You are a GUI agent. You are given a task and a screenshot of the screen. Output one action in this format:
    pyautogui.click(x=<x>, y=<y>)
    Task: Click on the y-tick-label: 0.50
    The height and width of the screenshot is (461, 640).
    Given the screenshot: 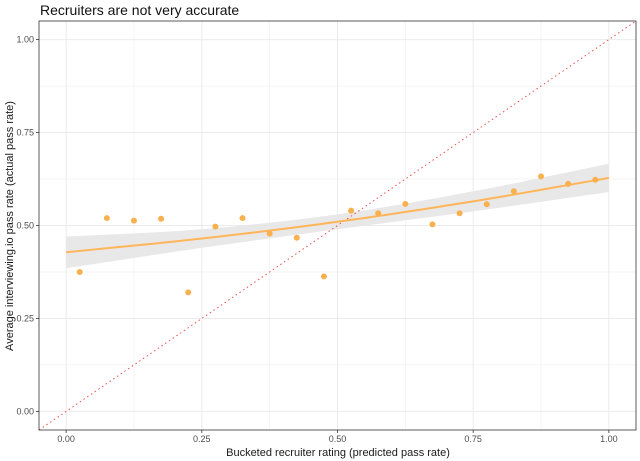 What is the action you would take?
    pyautogui.click(x=25, y=226)
    